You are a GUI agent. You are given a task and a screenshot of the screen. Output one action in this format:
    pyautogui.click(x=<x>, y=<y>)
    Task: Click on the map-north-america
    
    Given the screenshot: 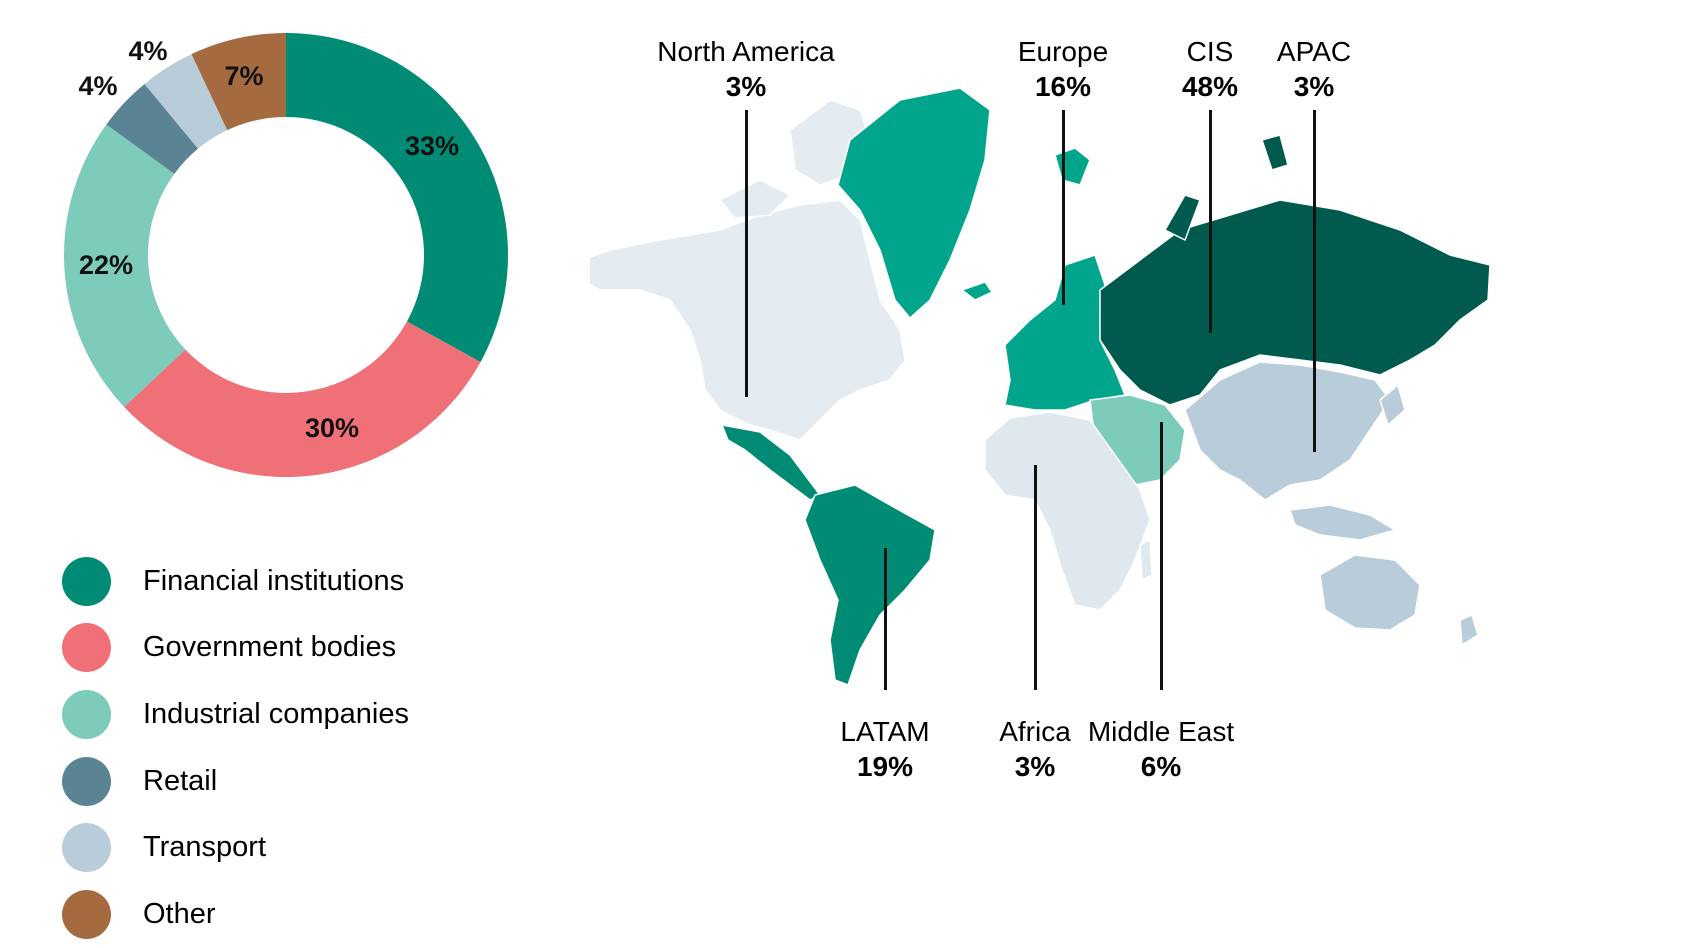 What is the action you would take?
    pyautogui.click(x=748, y=320)
    